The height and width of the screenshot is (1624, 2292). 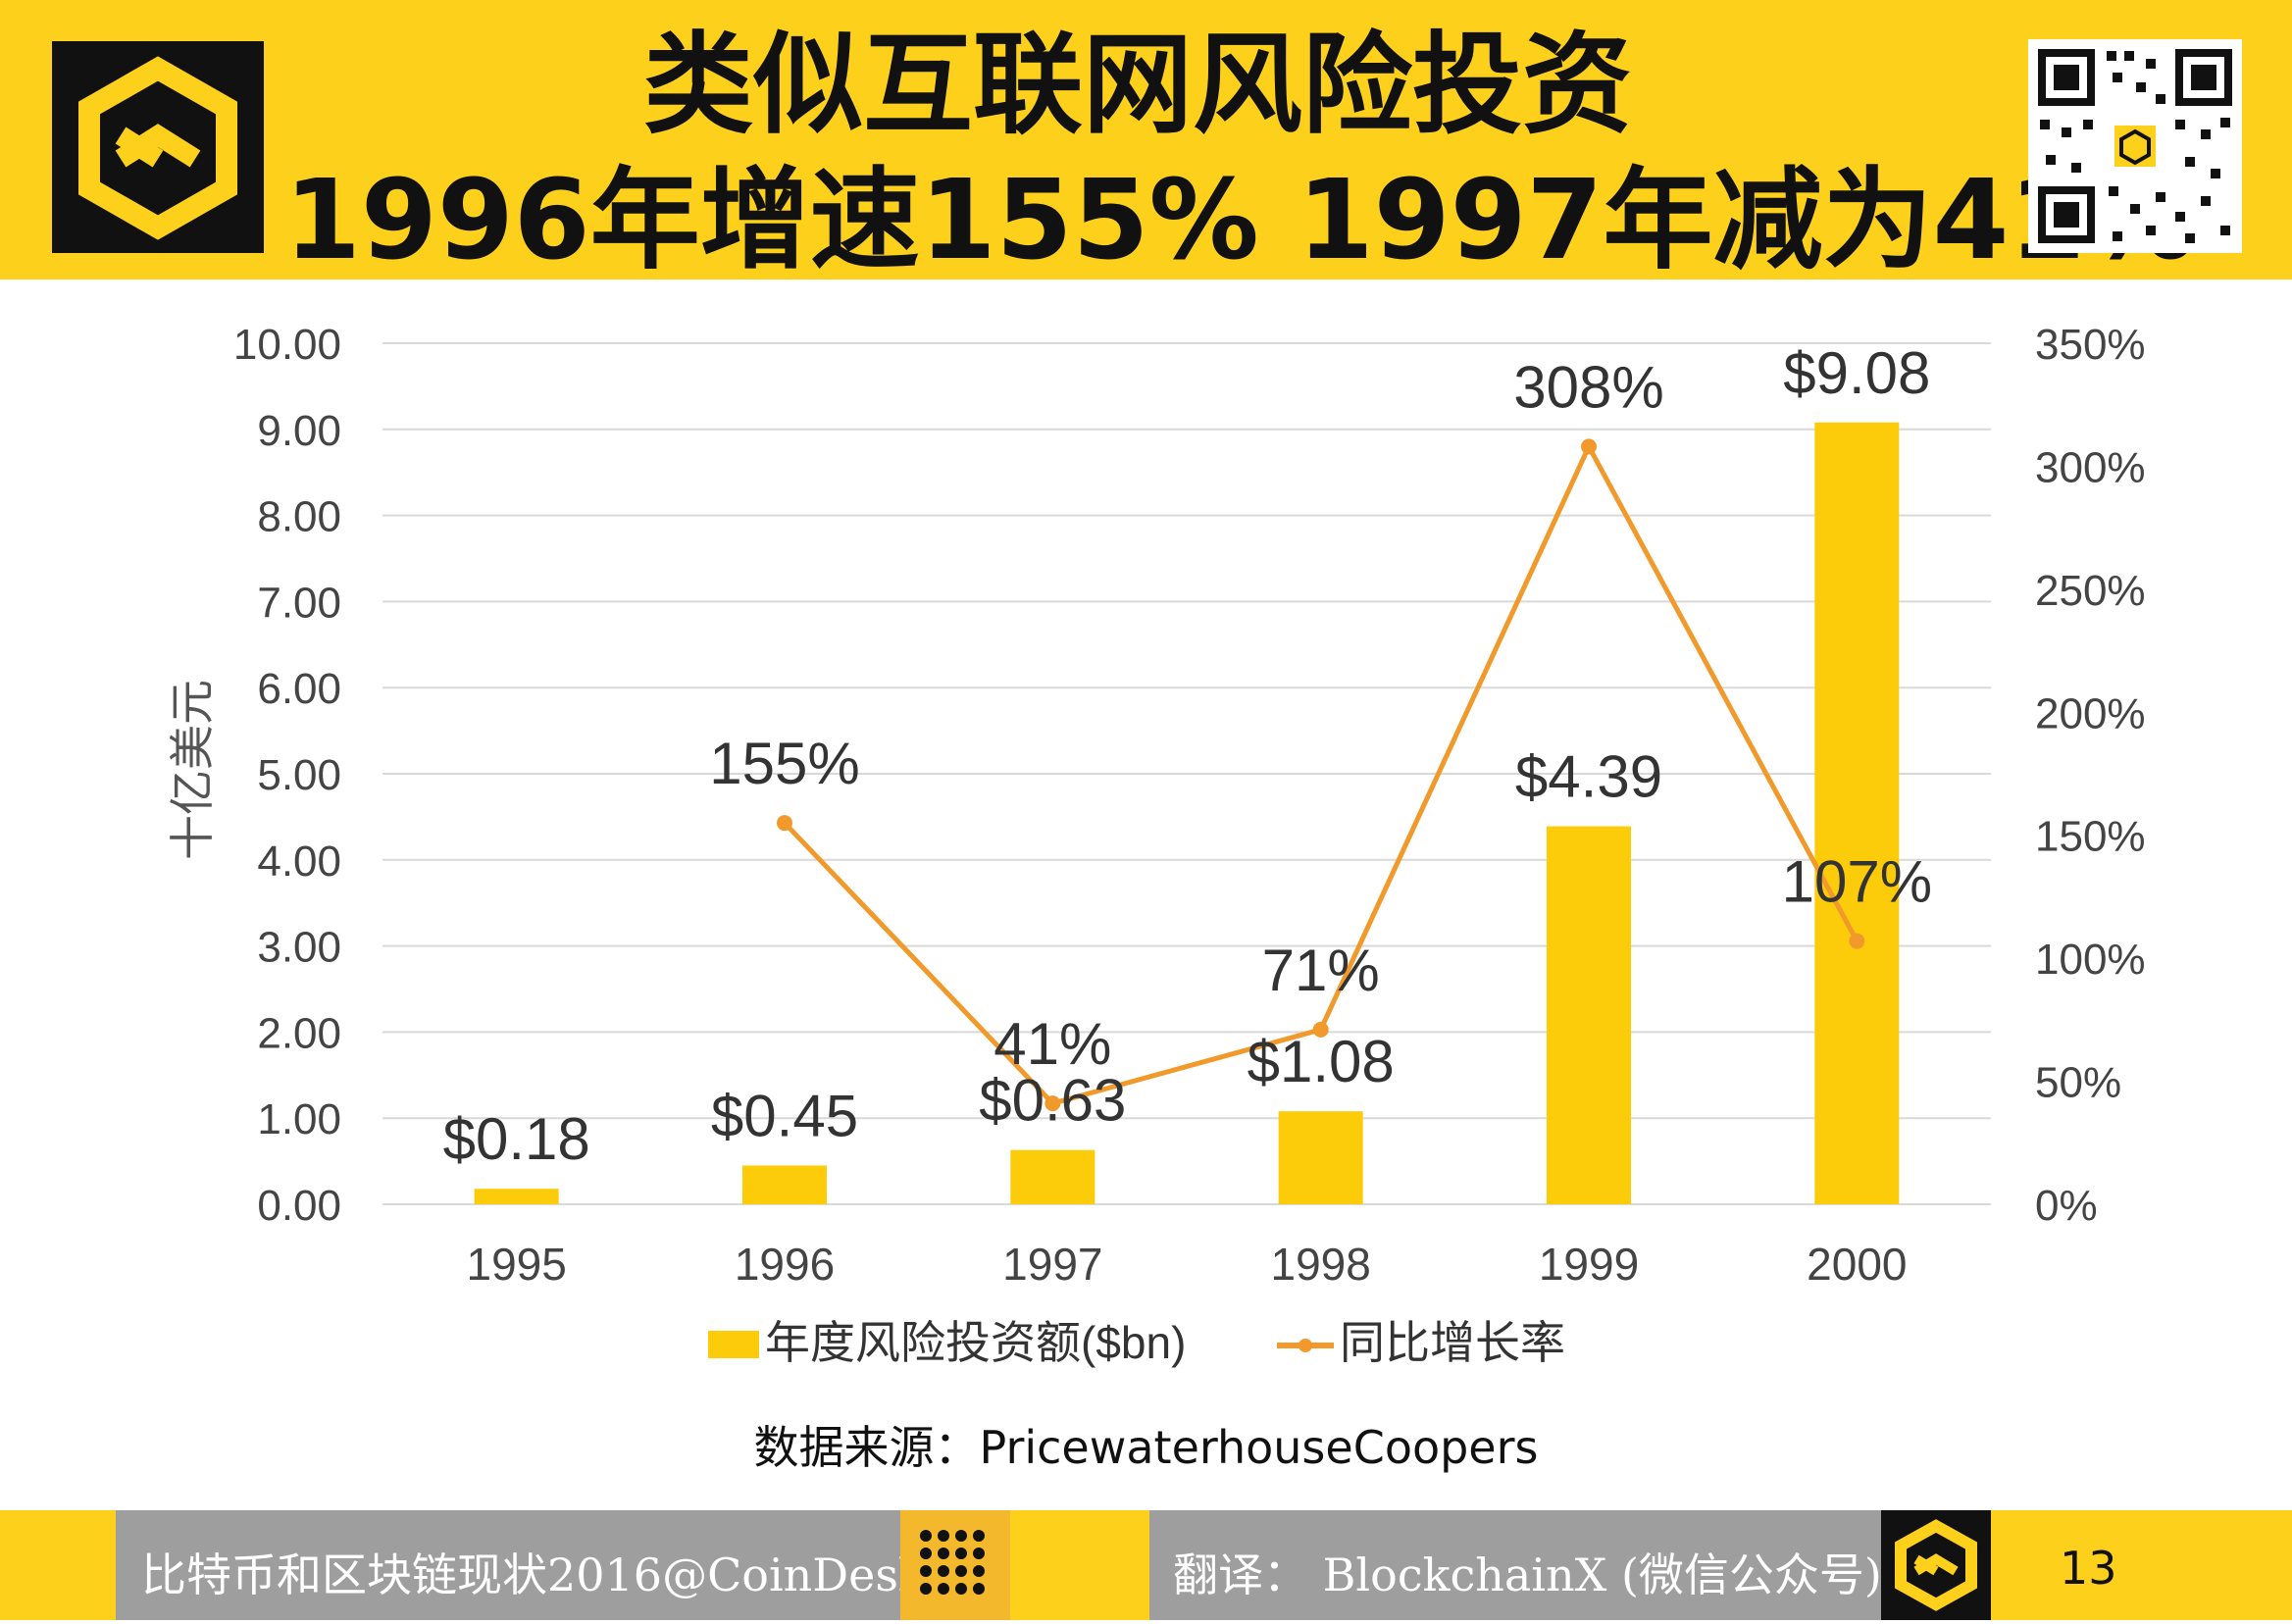 What do you see at coordinates (866, 1447) in the screenshot?
I see `source-label: 数据来源：` at bounding box center [866, 1447].